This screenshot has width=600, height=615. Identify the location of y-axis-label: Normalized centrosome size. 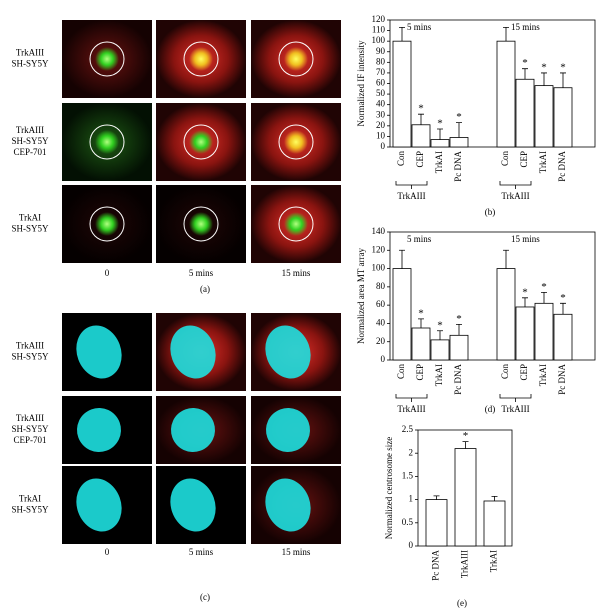
(389, 488).